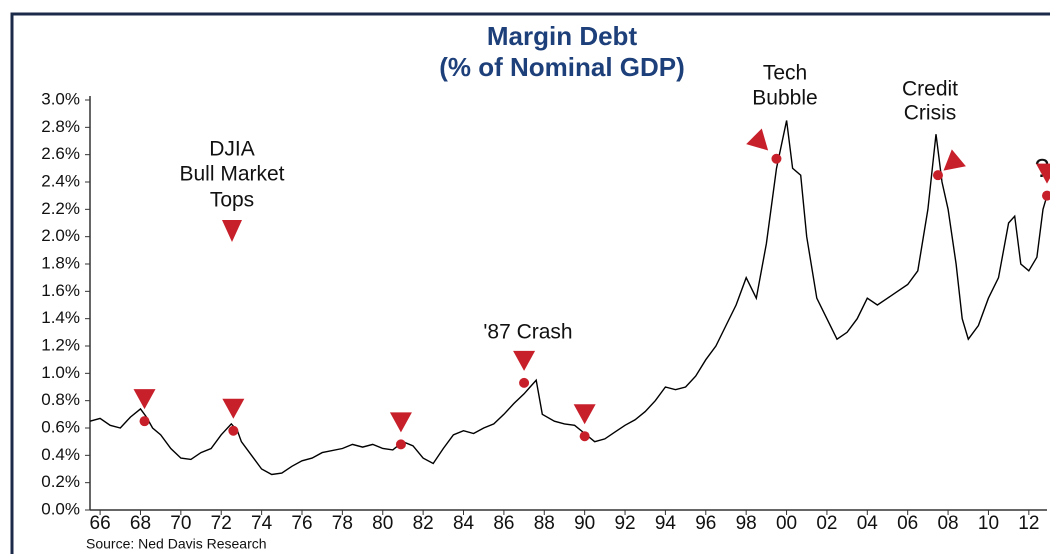 This screenshot has width=1050, height=554. What do you see at coordinates (746, 523) in the screenshot?
I see `x-tick-label: 98` at bounding box center [746, 523].